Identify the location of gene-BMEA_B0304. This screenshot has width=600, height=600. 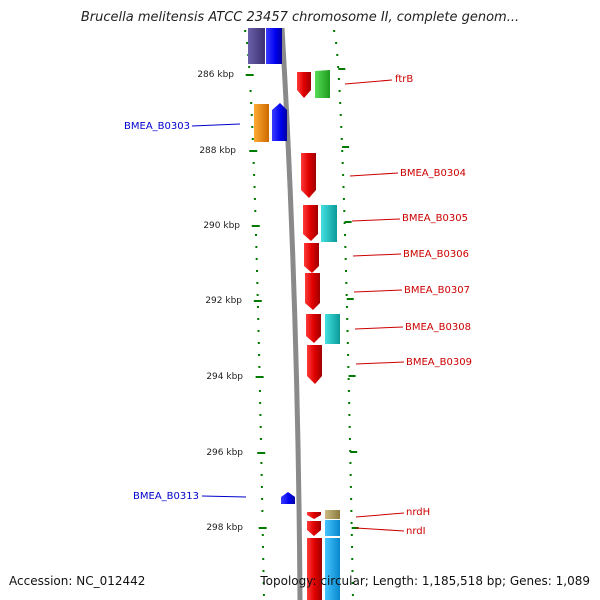
(308, 175).